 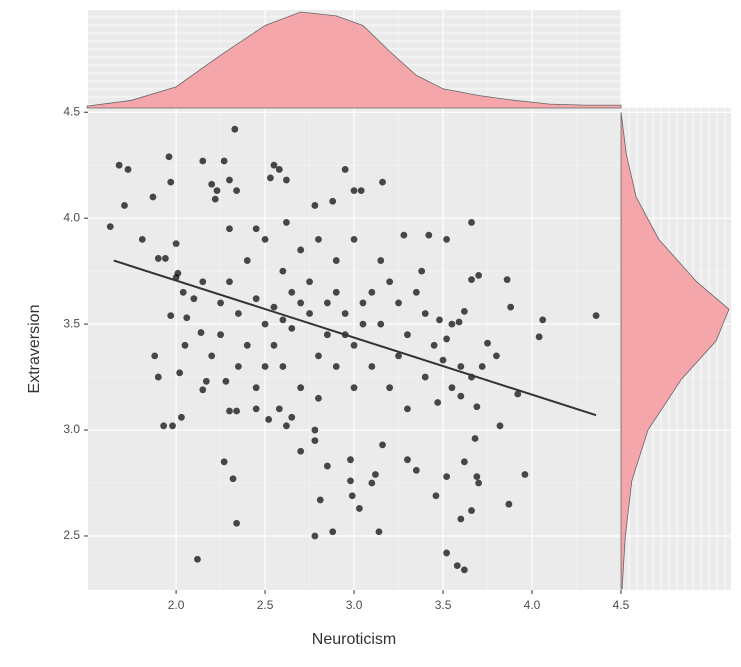 What do you see at coordinates (71, 323) in the screenshot?
I see `y-tick-label: 3.5` at bounding box center [71, 323].